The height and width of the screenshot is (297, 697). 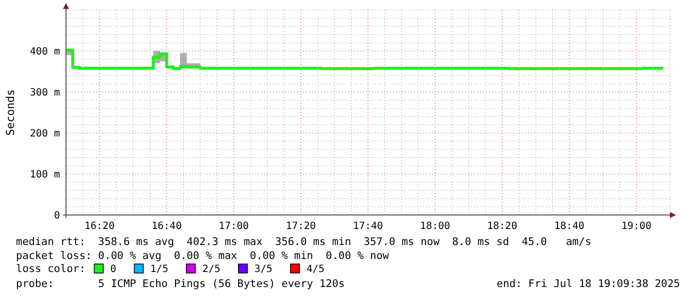 I want to click on text: packet loss: 0.00 % avg 0.00 % max 0.00 % min 0.00 % now, so click(x=203, y=256).